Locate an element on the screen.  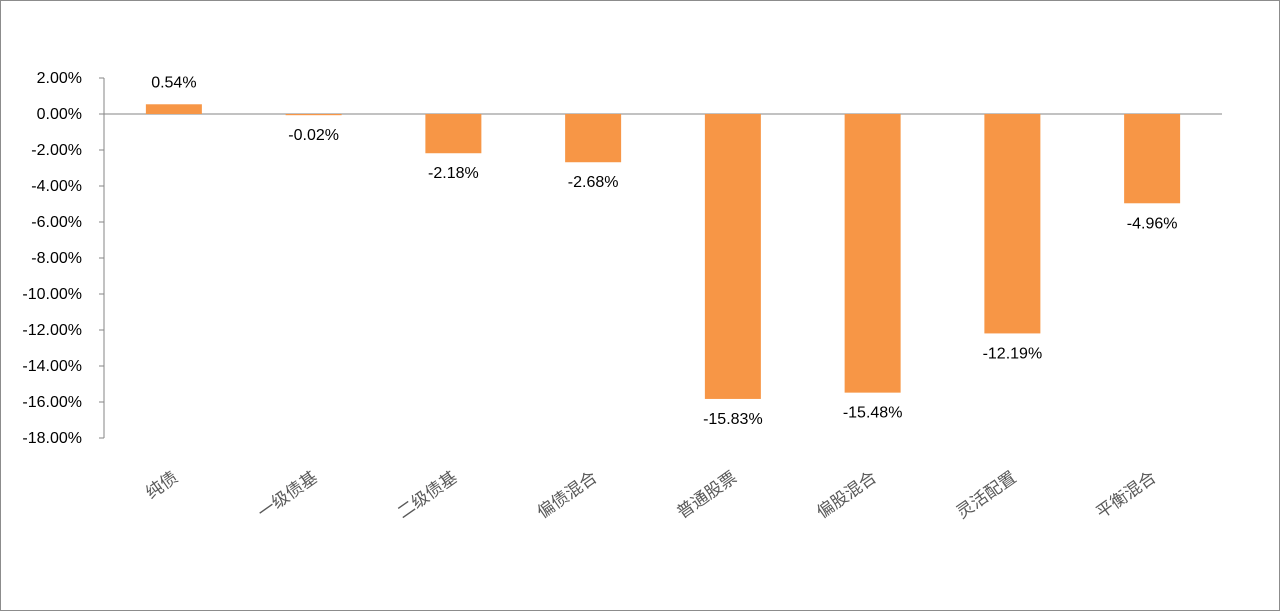
category-label: 偏债混合 is located at coordinates (567, 495).